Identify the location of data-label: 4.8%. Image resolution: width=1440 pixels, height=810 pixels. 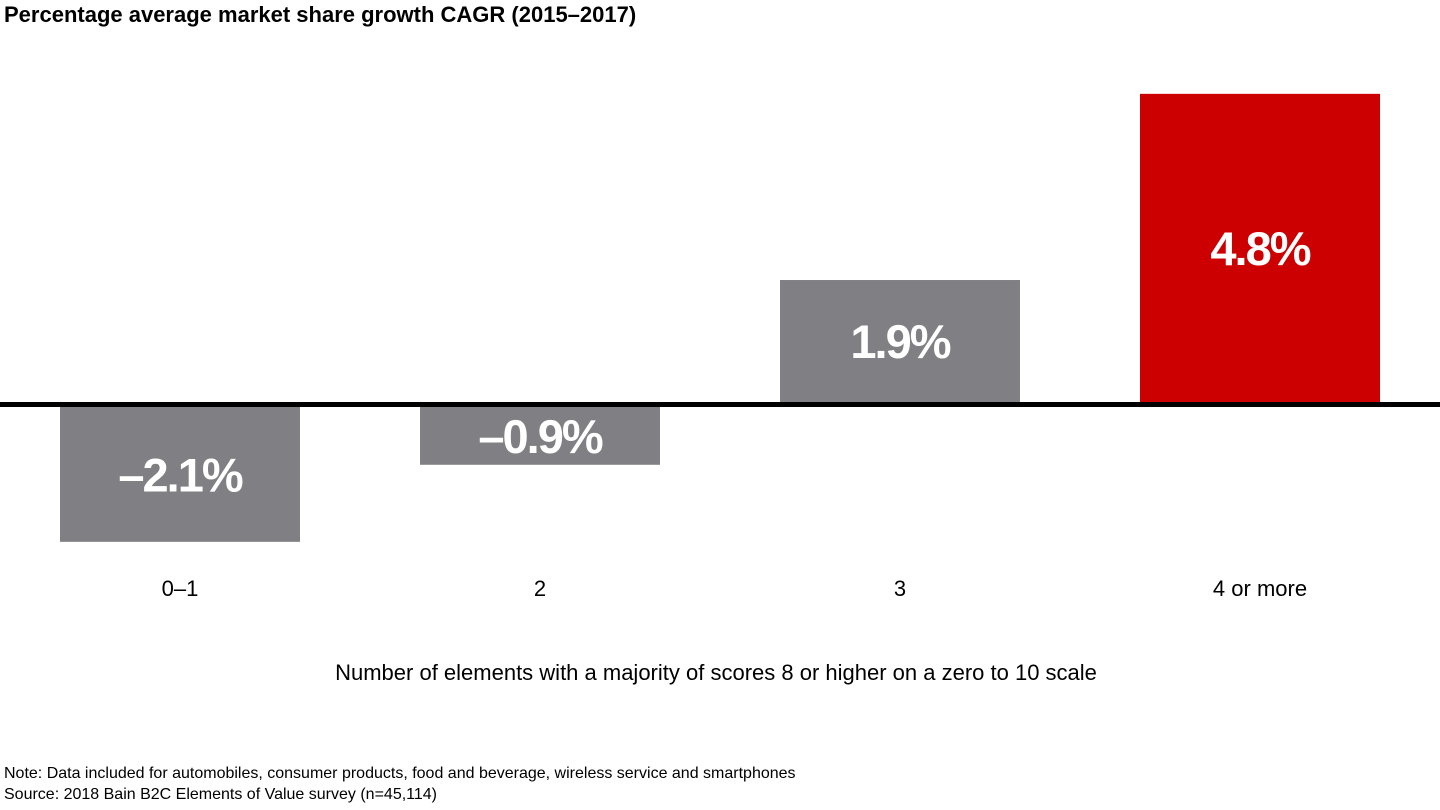
(1260, 248).